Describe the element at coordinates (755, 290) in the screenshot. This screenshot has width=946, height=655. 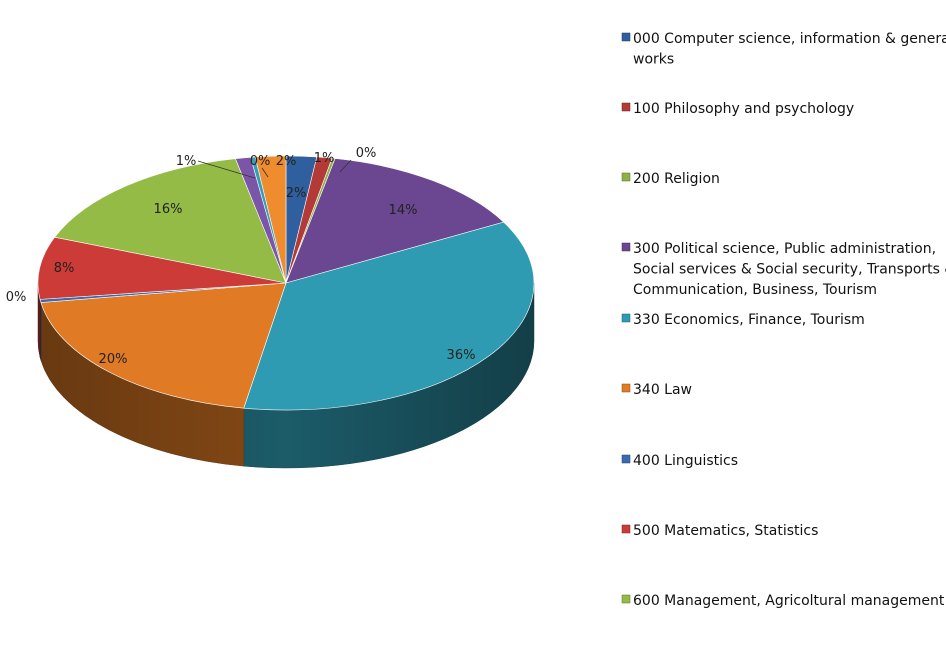
I see `legend-label-3-line-2: Communication, Business, Tourism` at that location.